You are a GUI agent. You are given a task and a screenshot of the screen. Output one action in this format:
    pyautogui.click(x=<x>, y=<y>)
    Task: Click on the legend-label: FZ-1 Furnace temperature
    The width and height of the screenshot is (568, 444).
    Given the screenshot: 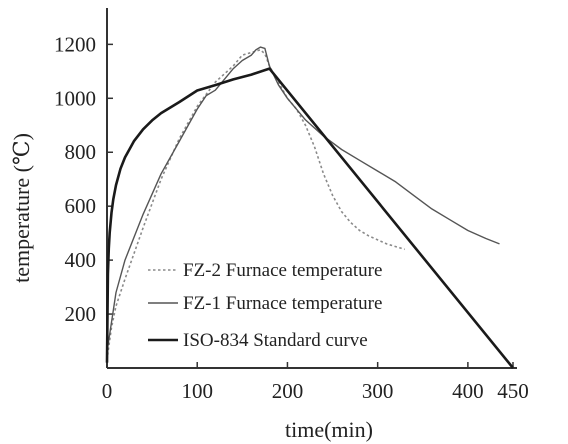 What is the action you would take?
    pyautogui.click(x=282, y=303)
    